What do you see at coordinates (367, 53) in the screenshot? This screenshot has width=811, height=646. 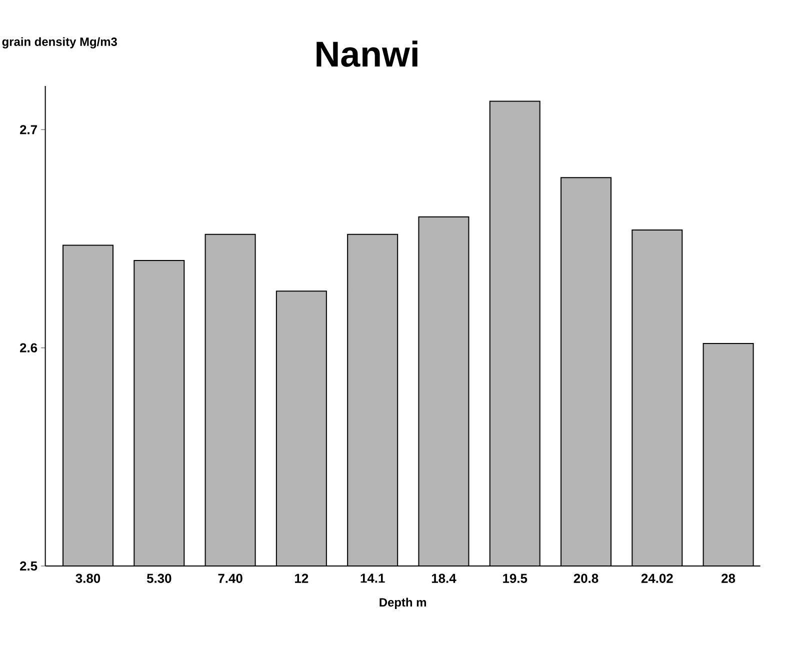 I see `chart-title: Nanwi` at bounding box center [367, 53].